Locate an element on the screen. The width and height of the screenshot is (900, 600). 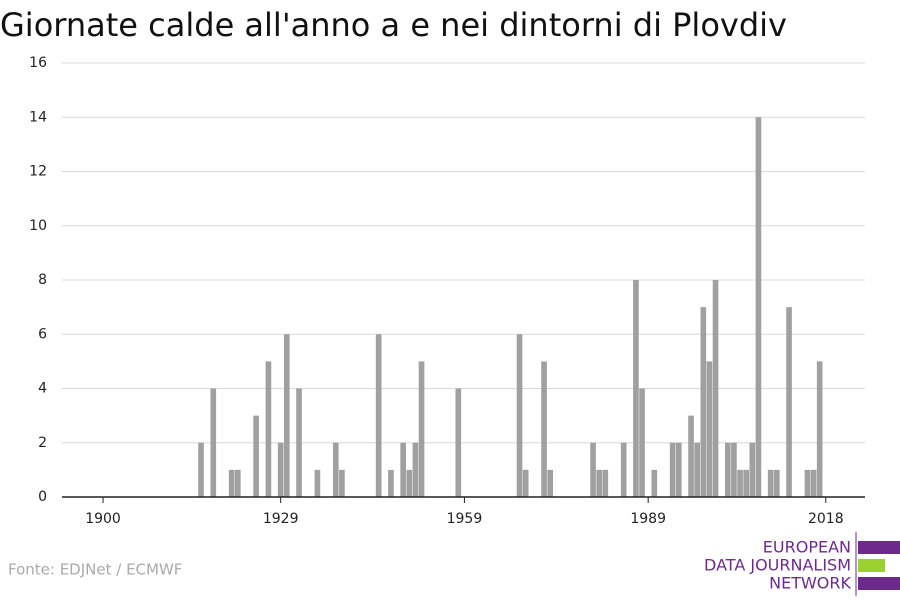
logo-text: DATA JOURNALISM is located at coordinates (777, 565).